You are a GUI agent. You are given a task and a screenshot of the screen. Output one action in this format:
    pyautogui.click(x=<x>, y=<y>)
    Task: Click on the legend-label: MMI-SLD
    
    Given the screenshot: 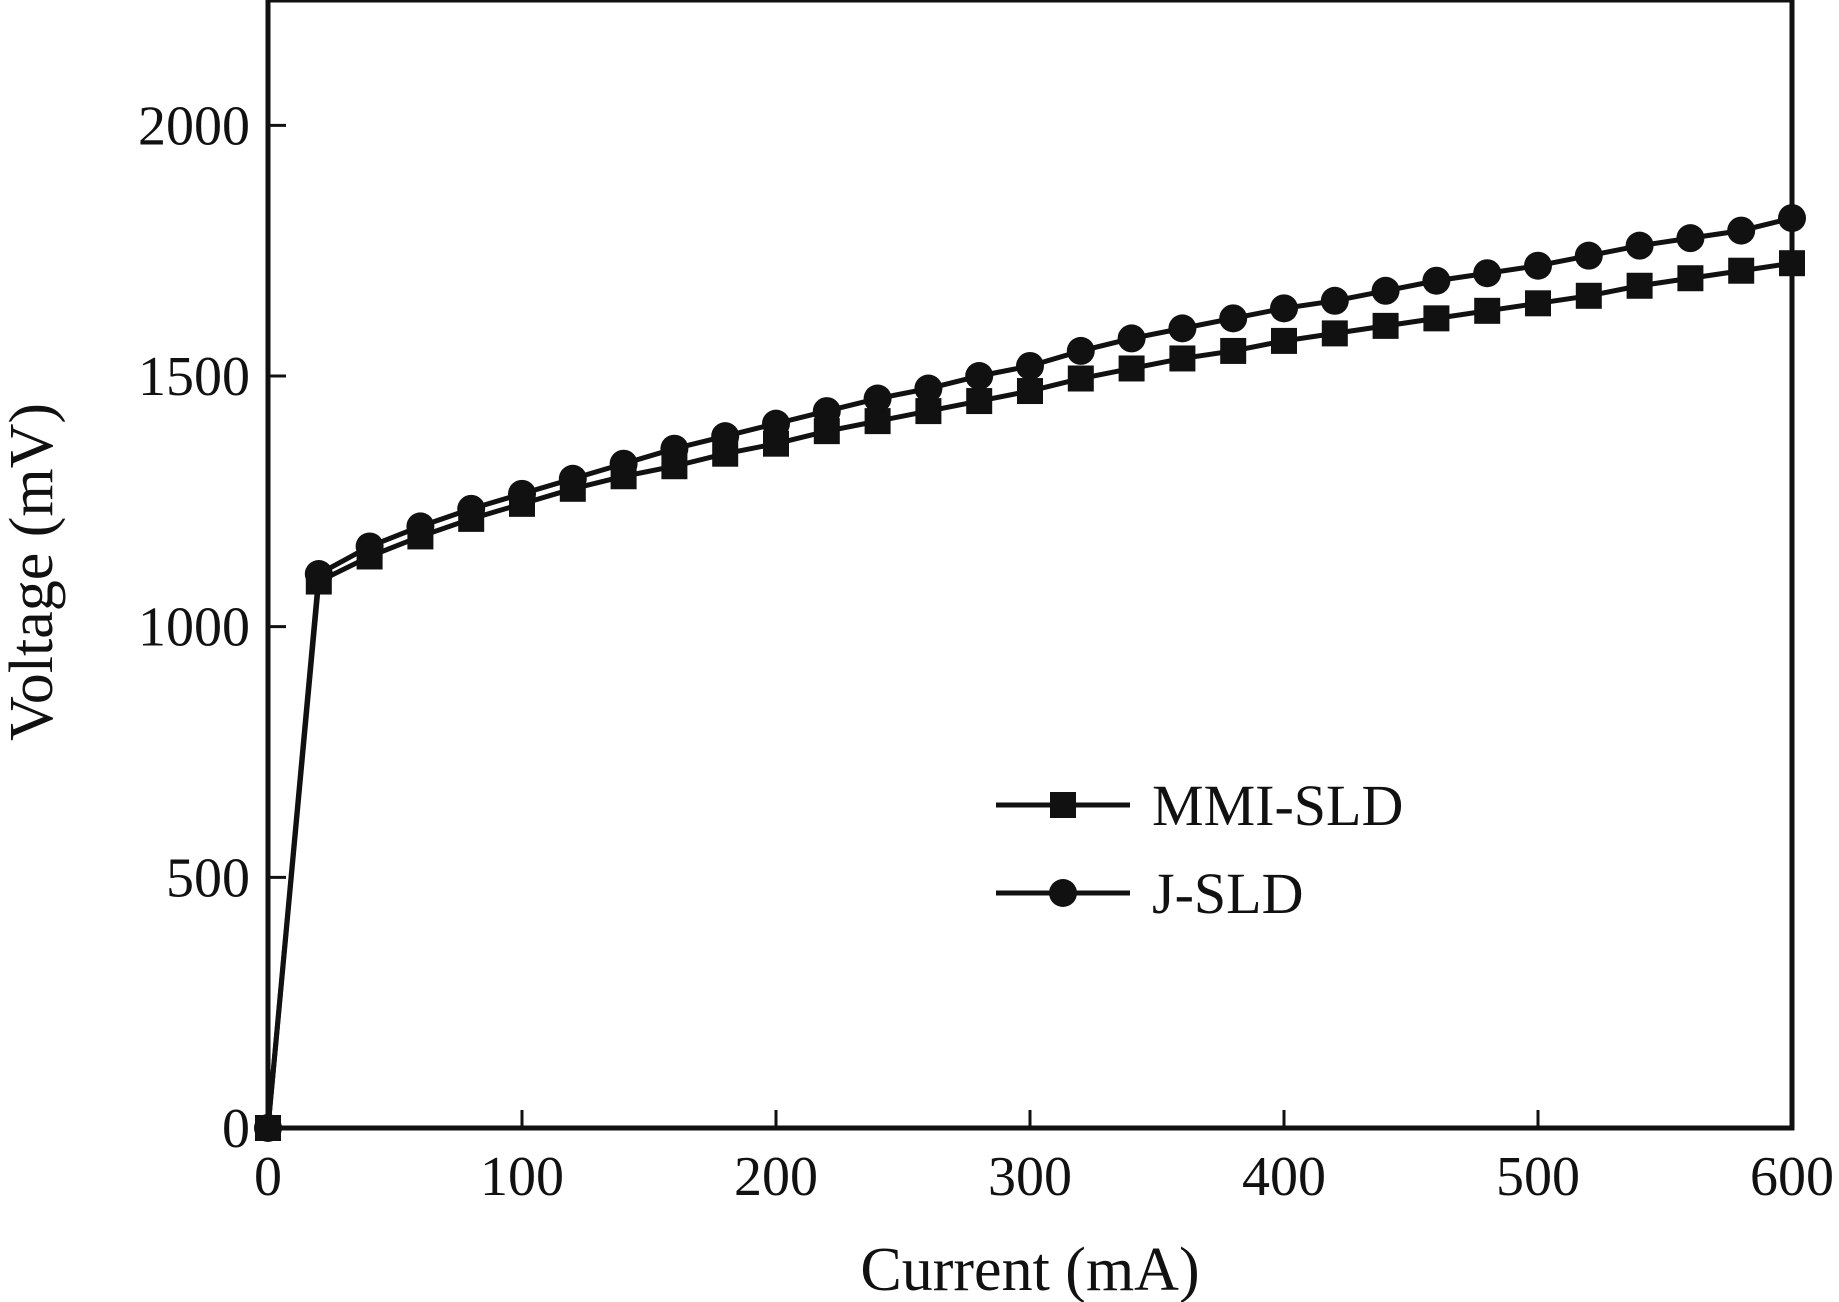 What is the action you would take?
    pyautogui.click(x=1277, y=805)
    